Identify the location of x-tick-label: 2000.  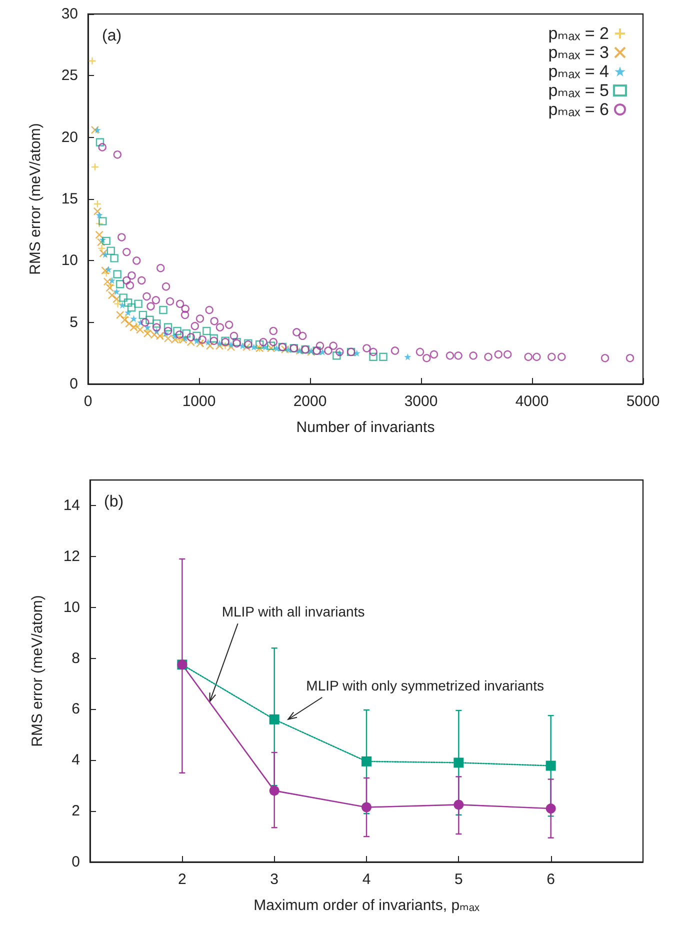
(310, 401).